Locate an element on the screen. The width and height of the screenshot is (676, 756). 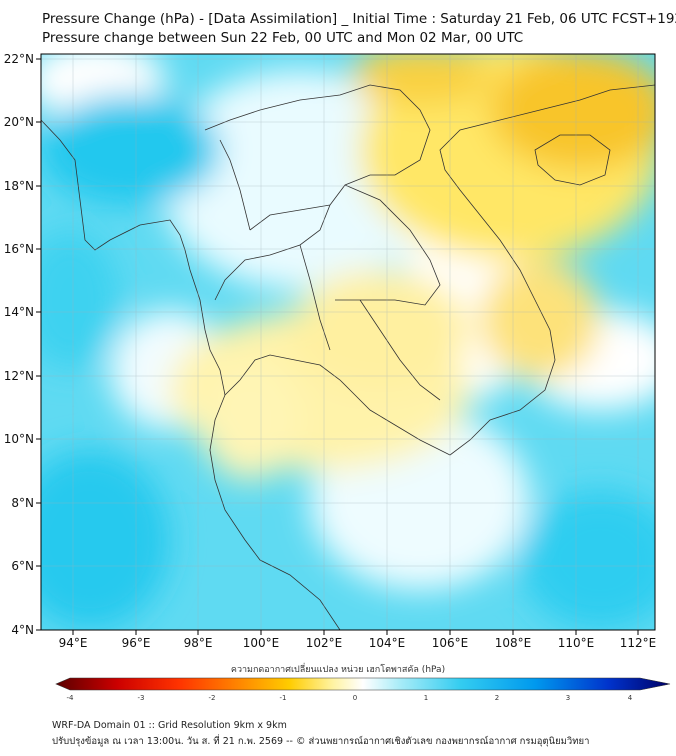
lon-label: 94°E is located at coordinates (73, 643).